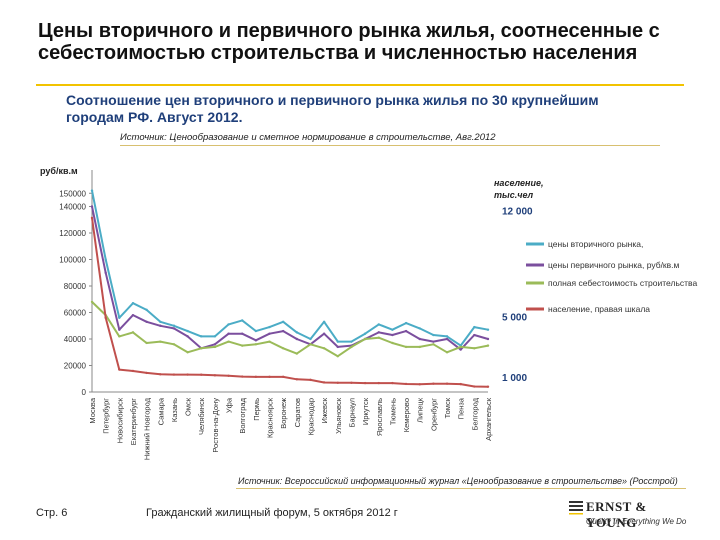  Describe the element at coordinates (595, 244) in the screenshot. I see `legend-label: цены вторичного рынка,` at that location.